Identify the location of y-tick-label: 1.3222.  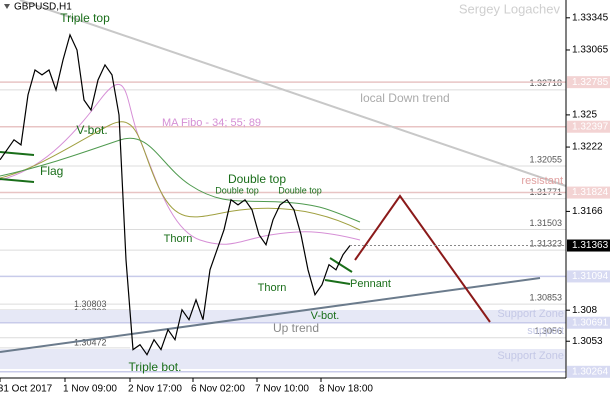
(587, 147).